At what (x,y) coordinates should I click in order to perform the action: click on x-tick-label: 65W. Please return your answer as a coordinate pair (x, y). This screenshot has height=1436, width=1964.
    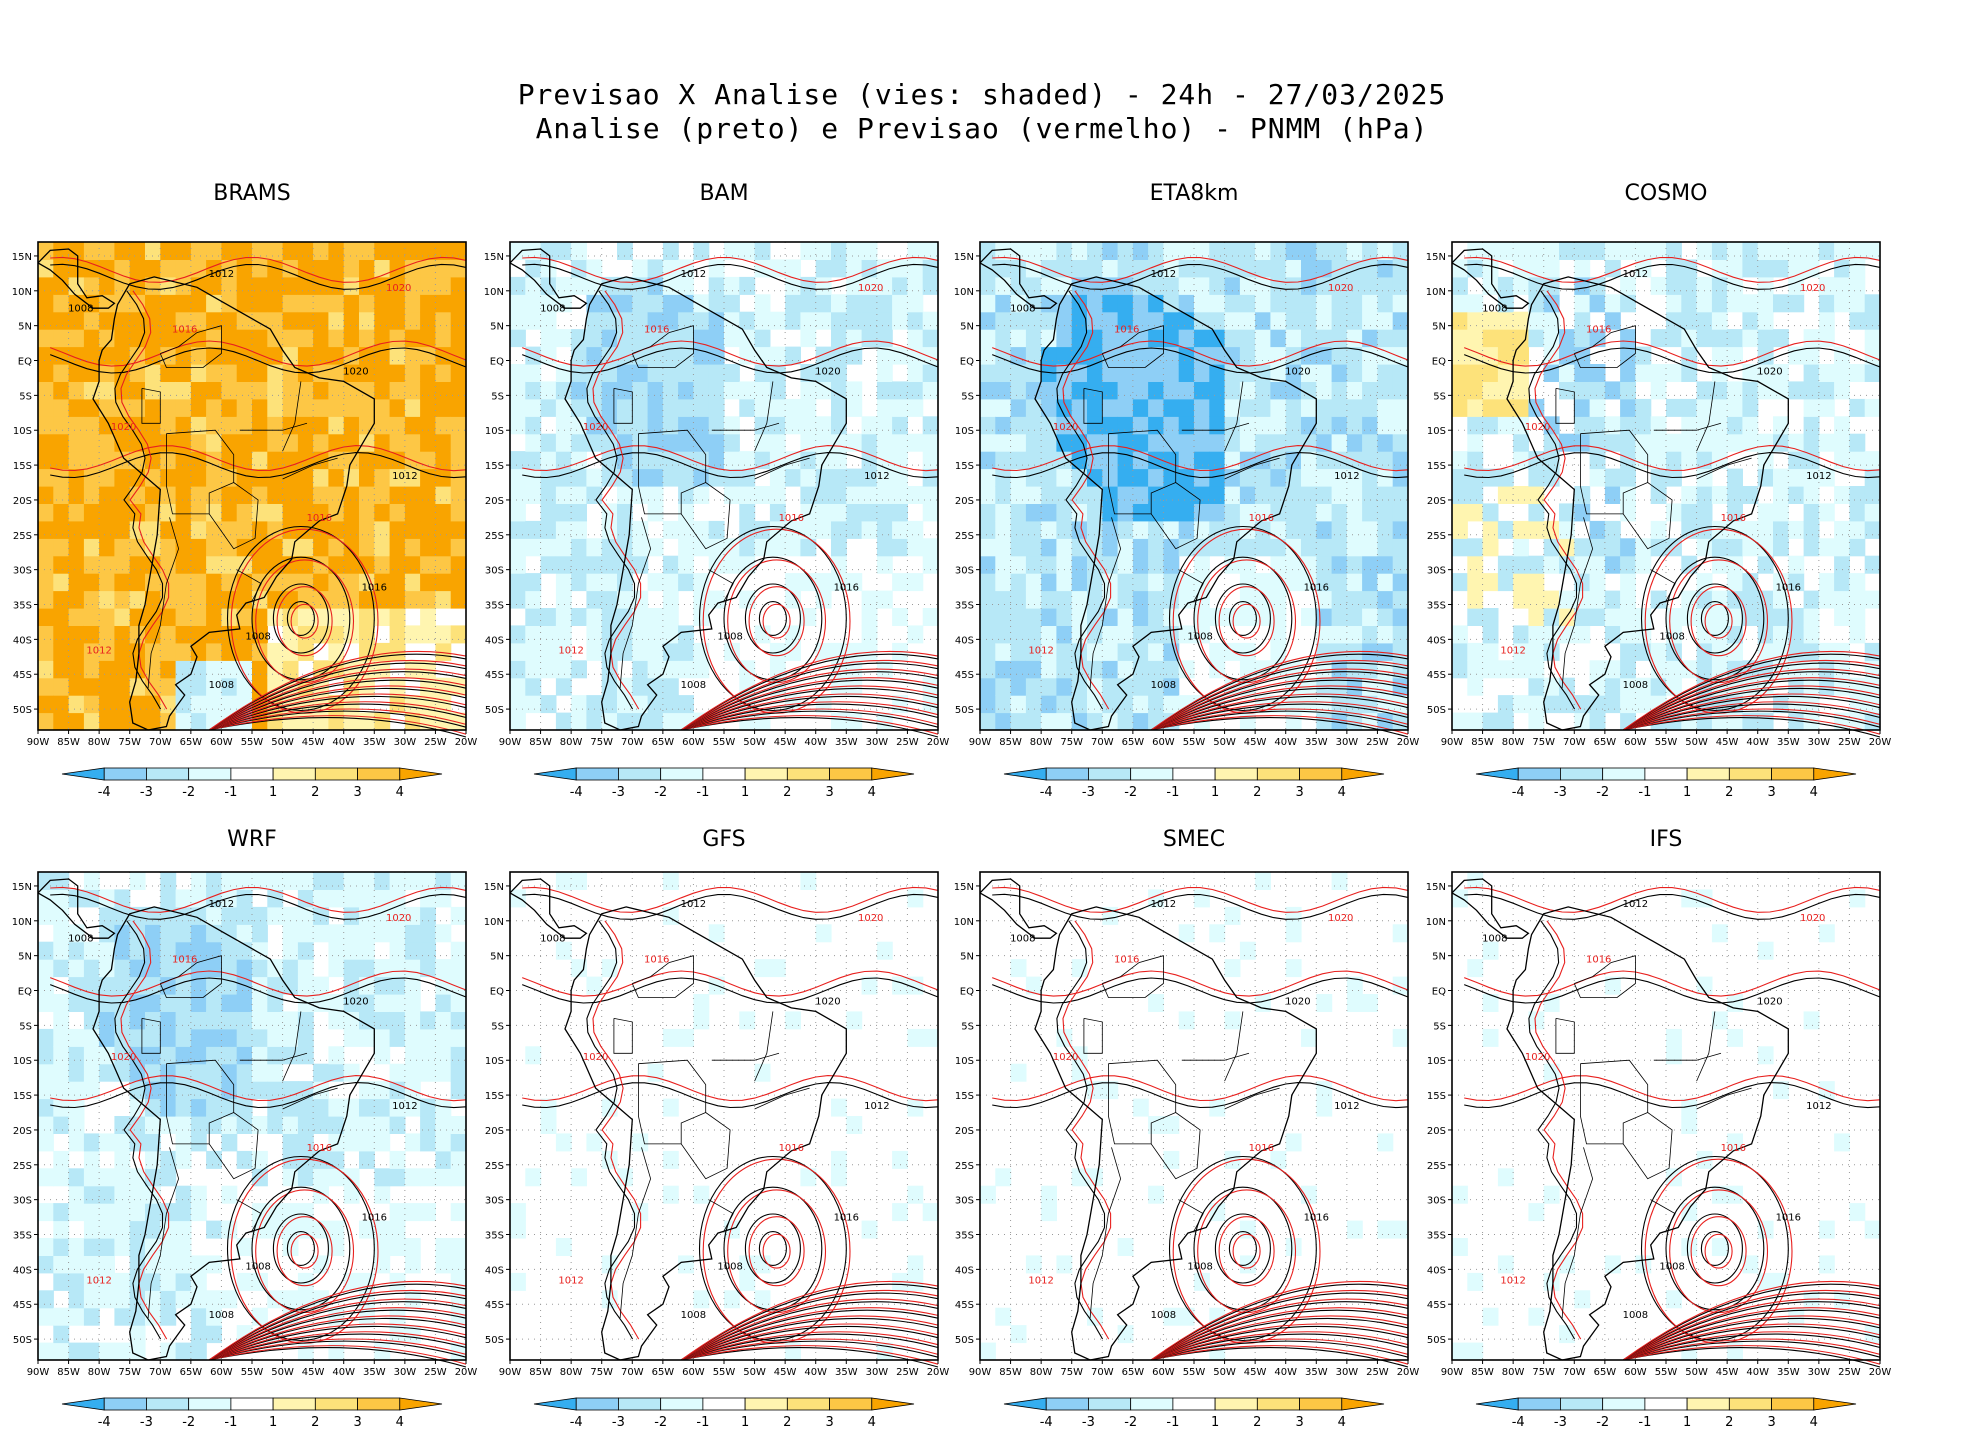
    Looking at the image, I should click on (1133, 742).